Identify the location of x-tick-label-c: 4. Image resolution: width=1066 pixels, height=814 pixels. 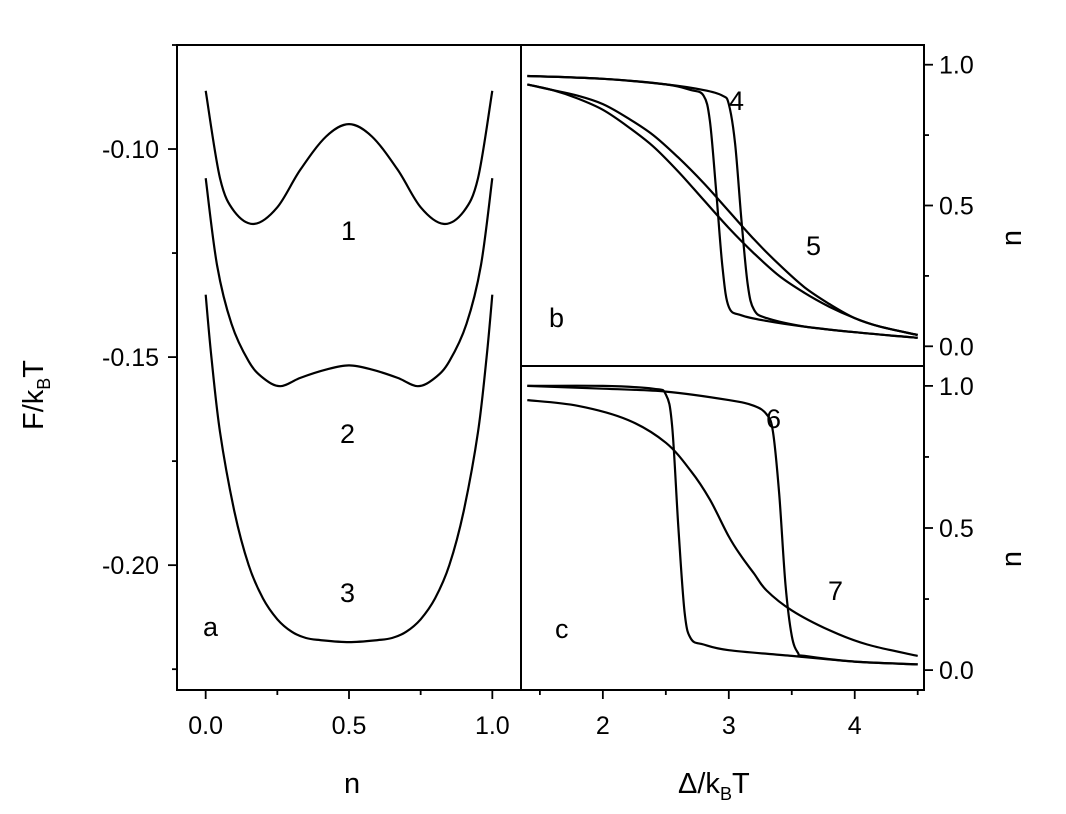
(855, 726).